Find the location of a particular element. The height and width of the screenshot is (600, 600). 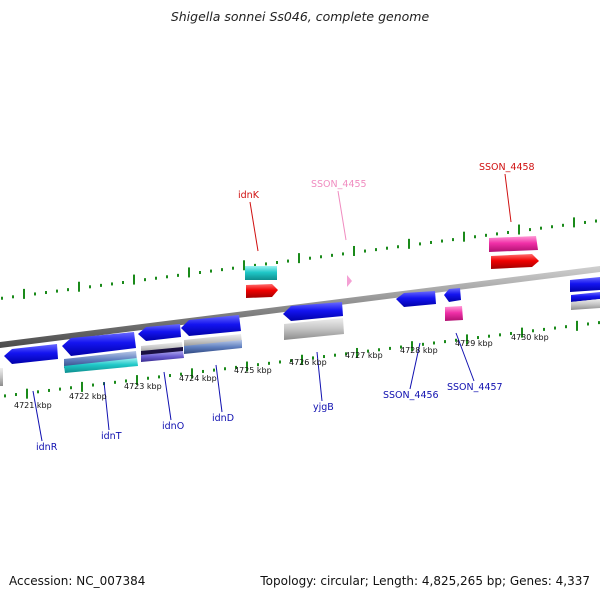

gene-SSON_4456-arrow is located at coordinates (416, 299).